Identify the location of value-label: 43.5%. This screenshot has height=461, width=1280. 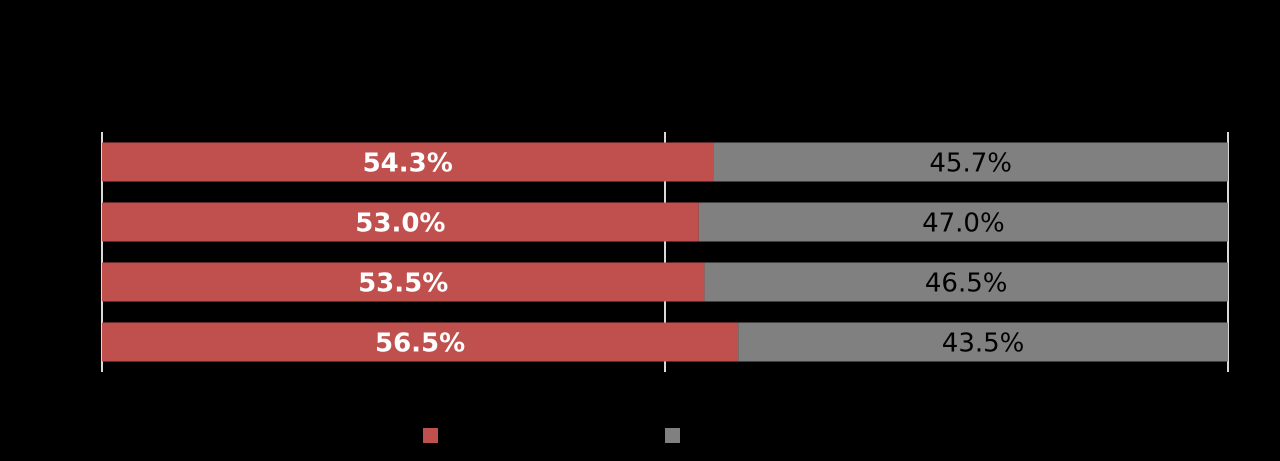
(983, 344).